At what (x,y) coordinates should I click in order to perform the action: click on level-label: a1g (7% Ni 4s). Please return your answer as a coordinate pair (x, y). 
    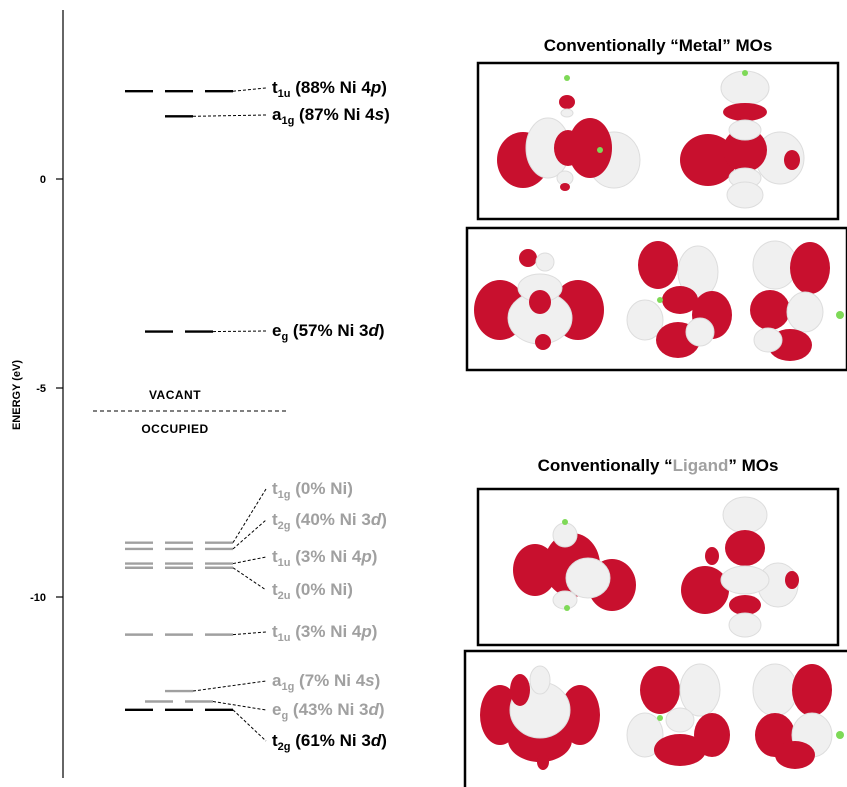
    Looking at the image, I should click on (326, 682).